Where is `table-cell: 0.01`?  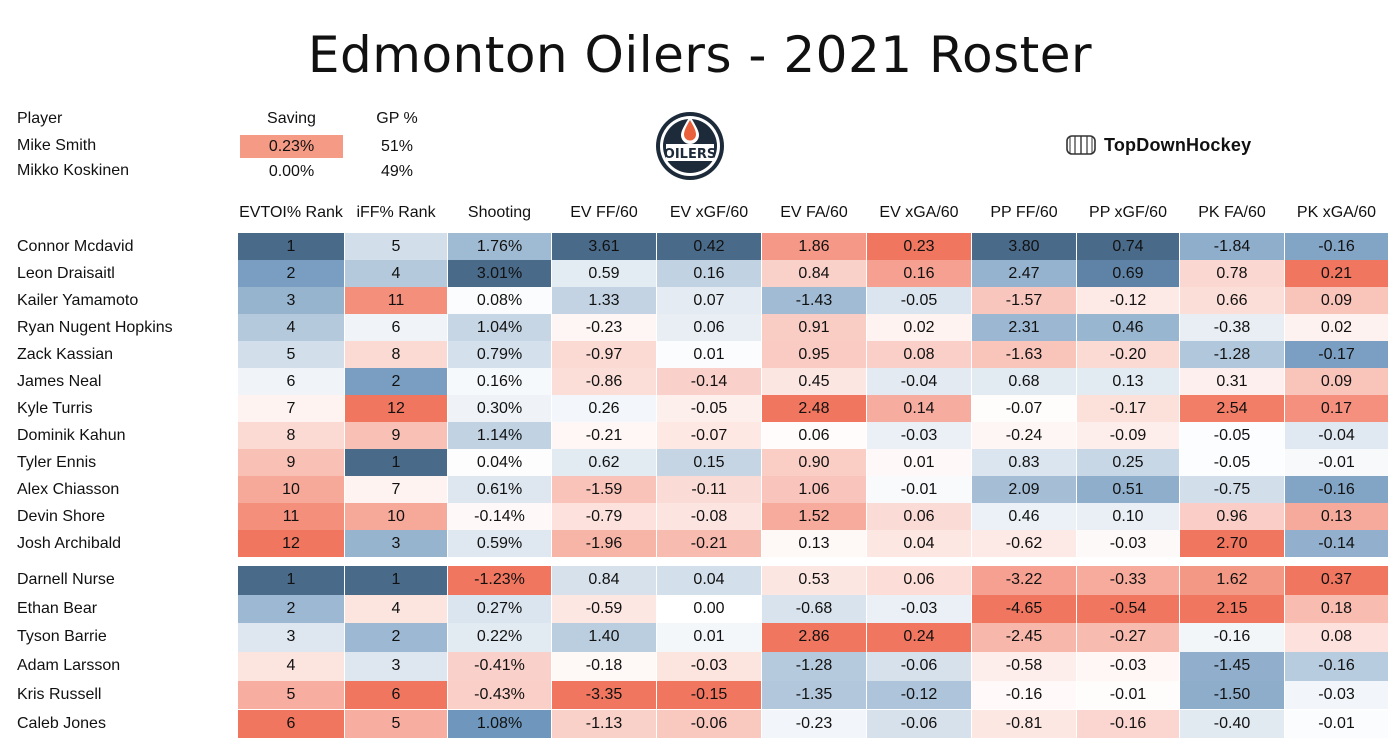 table-cell: 0.01 is located at coordinates (709, 354).